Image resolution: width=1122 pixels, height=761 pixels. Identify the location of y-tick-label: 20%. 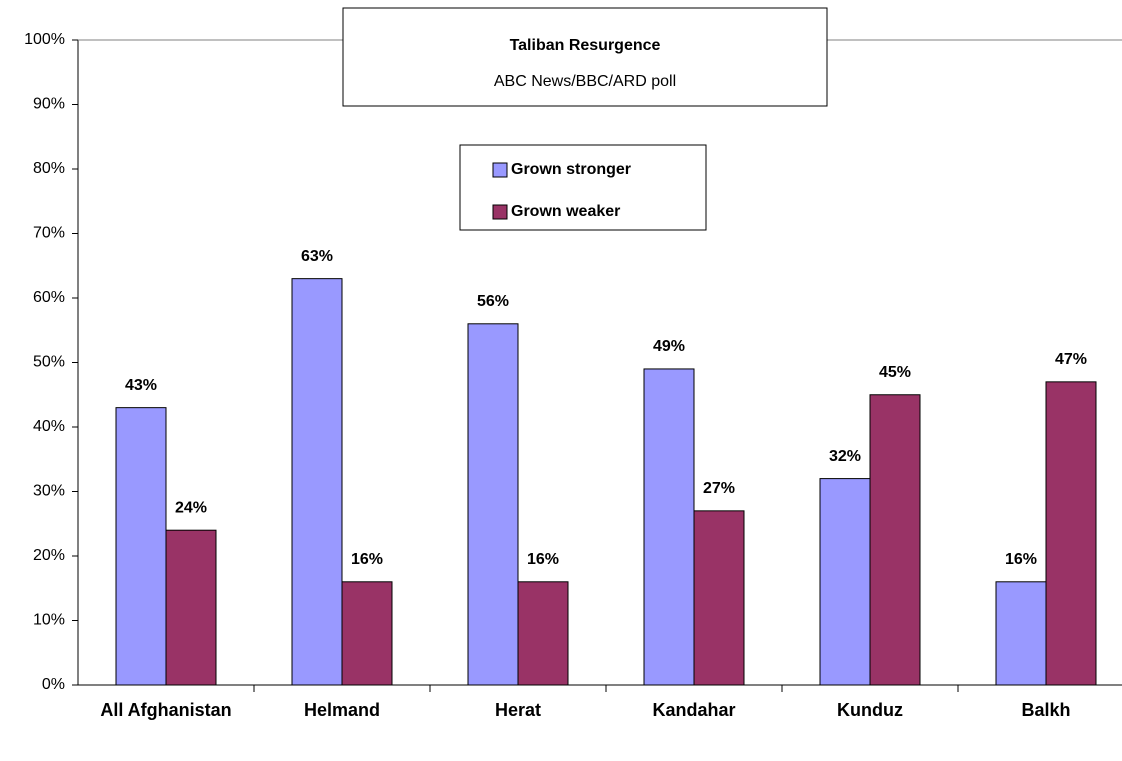
(49, 555).